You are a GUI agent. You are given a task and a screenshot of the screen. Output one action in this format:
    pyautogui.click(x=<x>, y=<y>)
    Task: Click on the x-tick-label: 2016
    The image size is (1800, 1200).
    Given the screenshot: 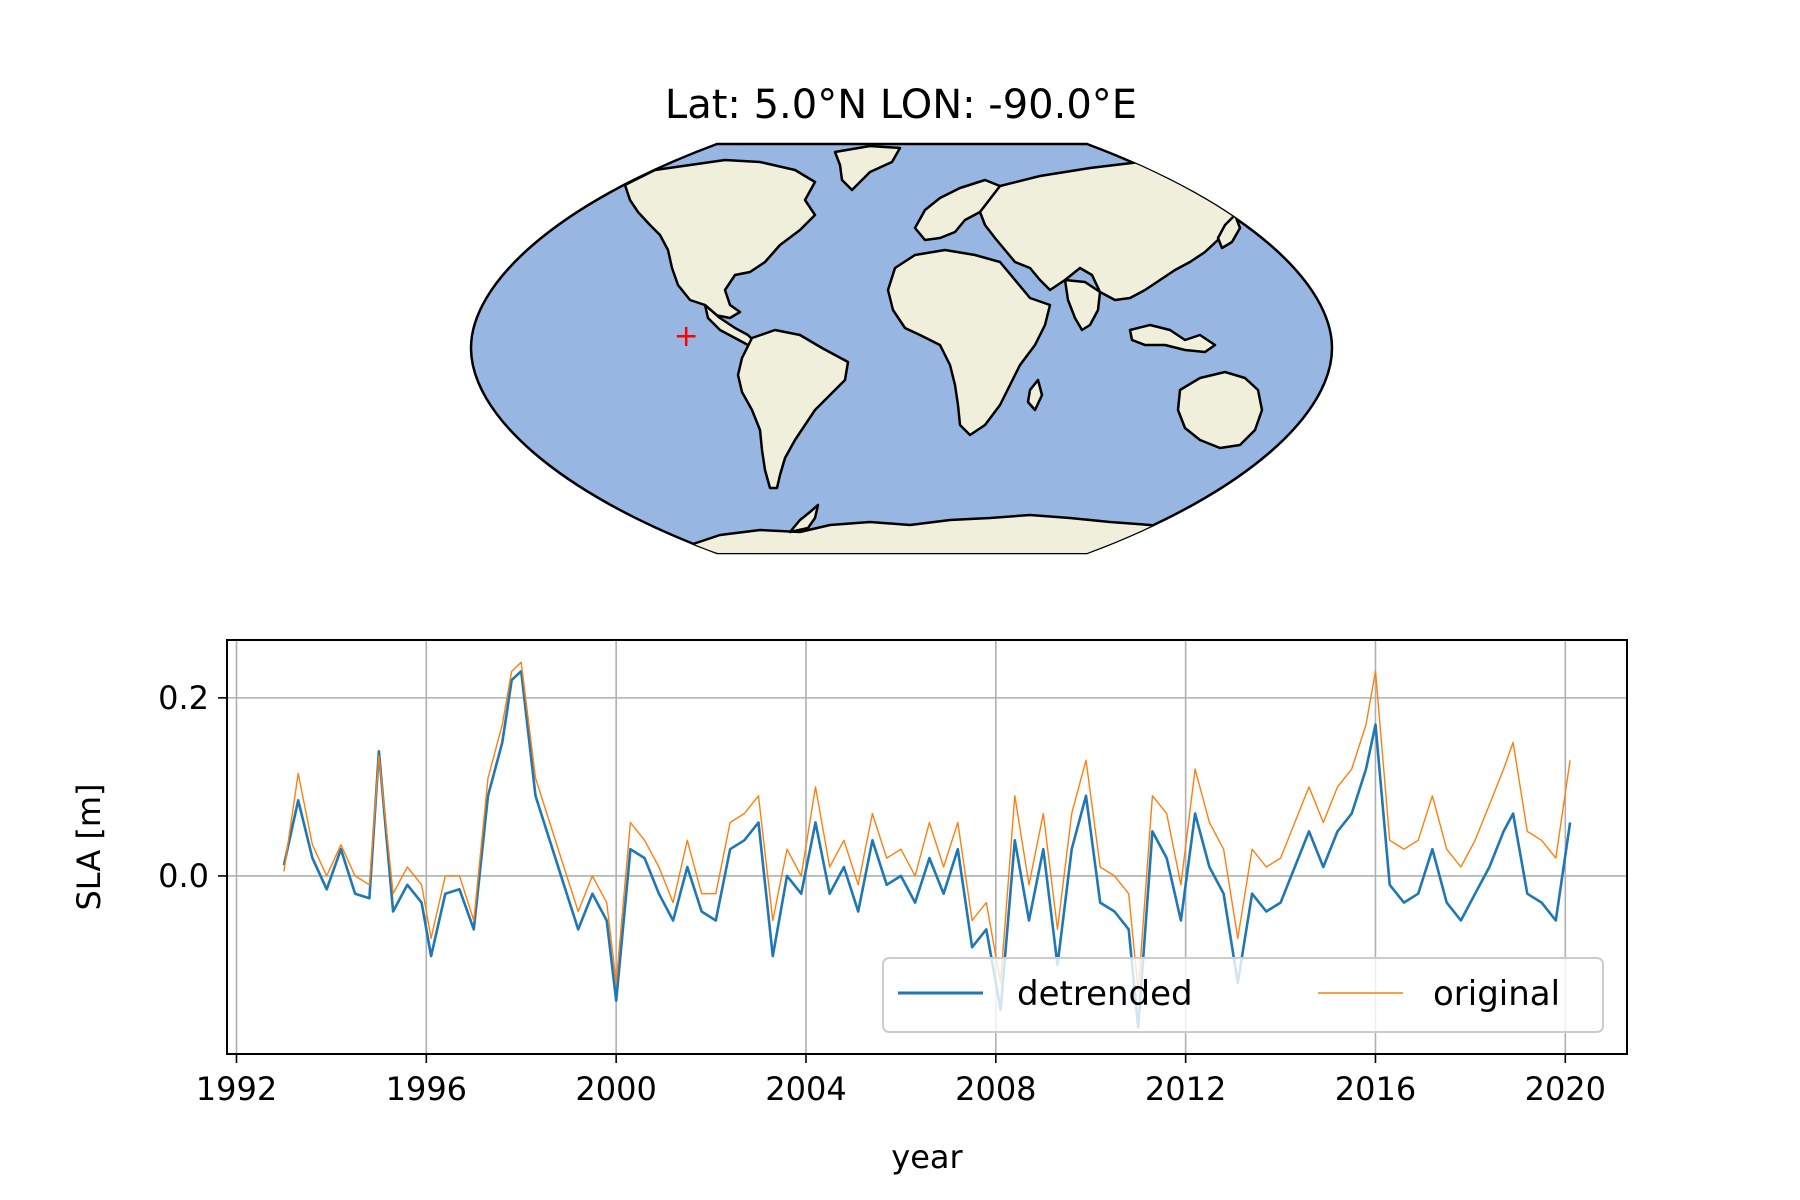 What is the action you would take?
    pyautogui.click(x=1375, y=1089)
    